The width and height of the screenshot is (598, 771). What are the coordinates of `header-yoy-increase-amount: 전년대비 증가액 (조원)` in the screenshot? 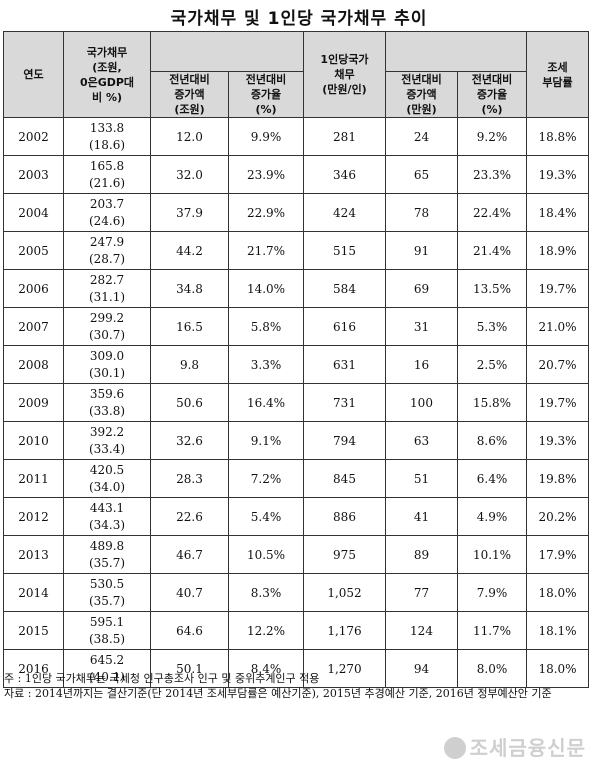 It's located at (189, 94).